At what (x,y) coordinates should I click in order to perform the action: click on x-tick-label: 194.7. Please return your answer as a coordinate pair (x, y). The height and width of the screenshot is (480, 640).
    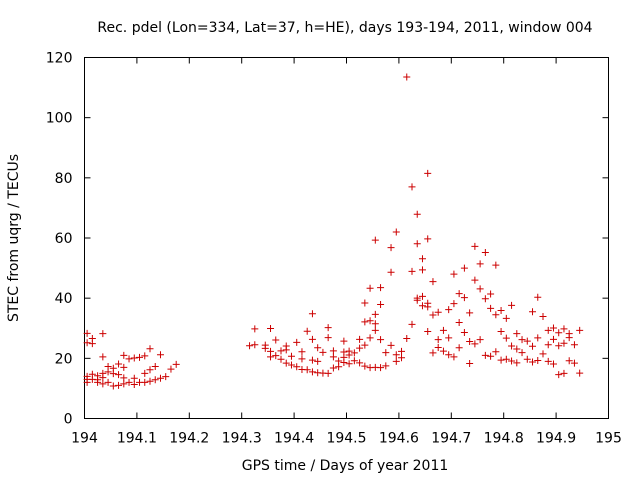
    Looking at the image, I should click on (451, 439).